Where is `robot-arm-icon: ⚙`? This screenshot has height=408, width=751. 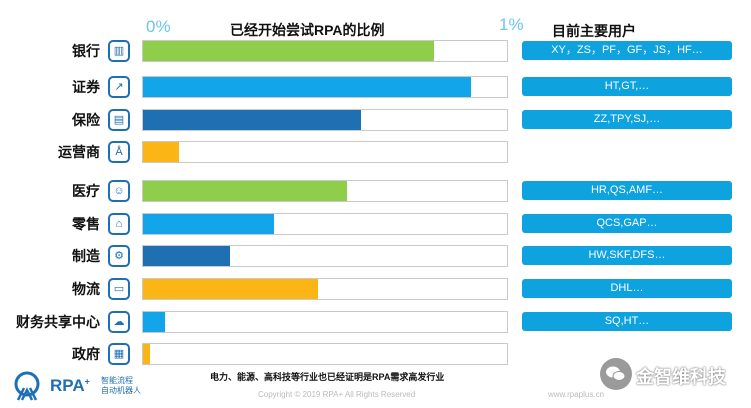
robot-arm-icon: ⚙ is located at coordinates (119, 256).